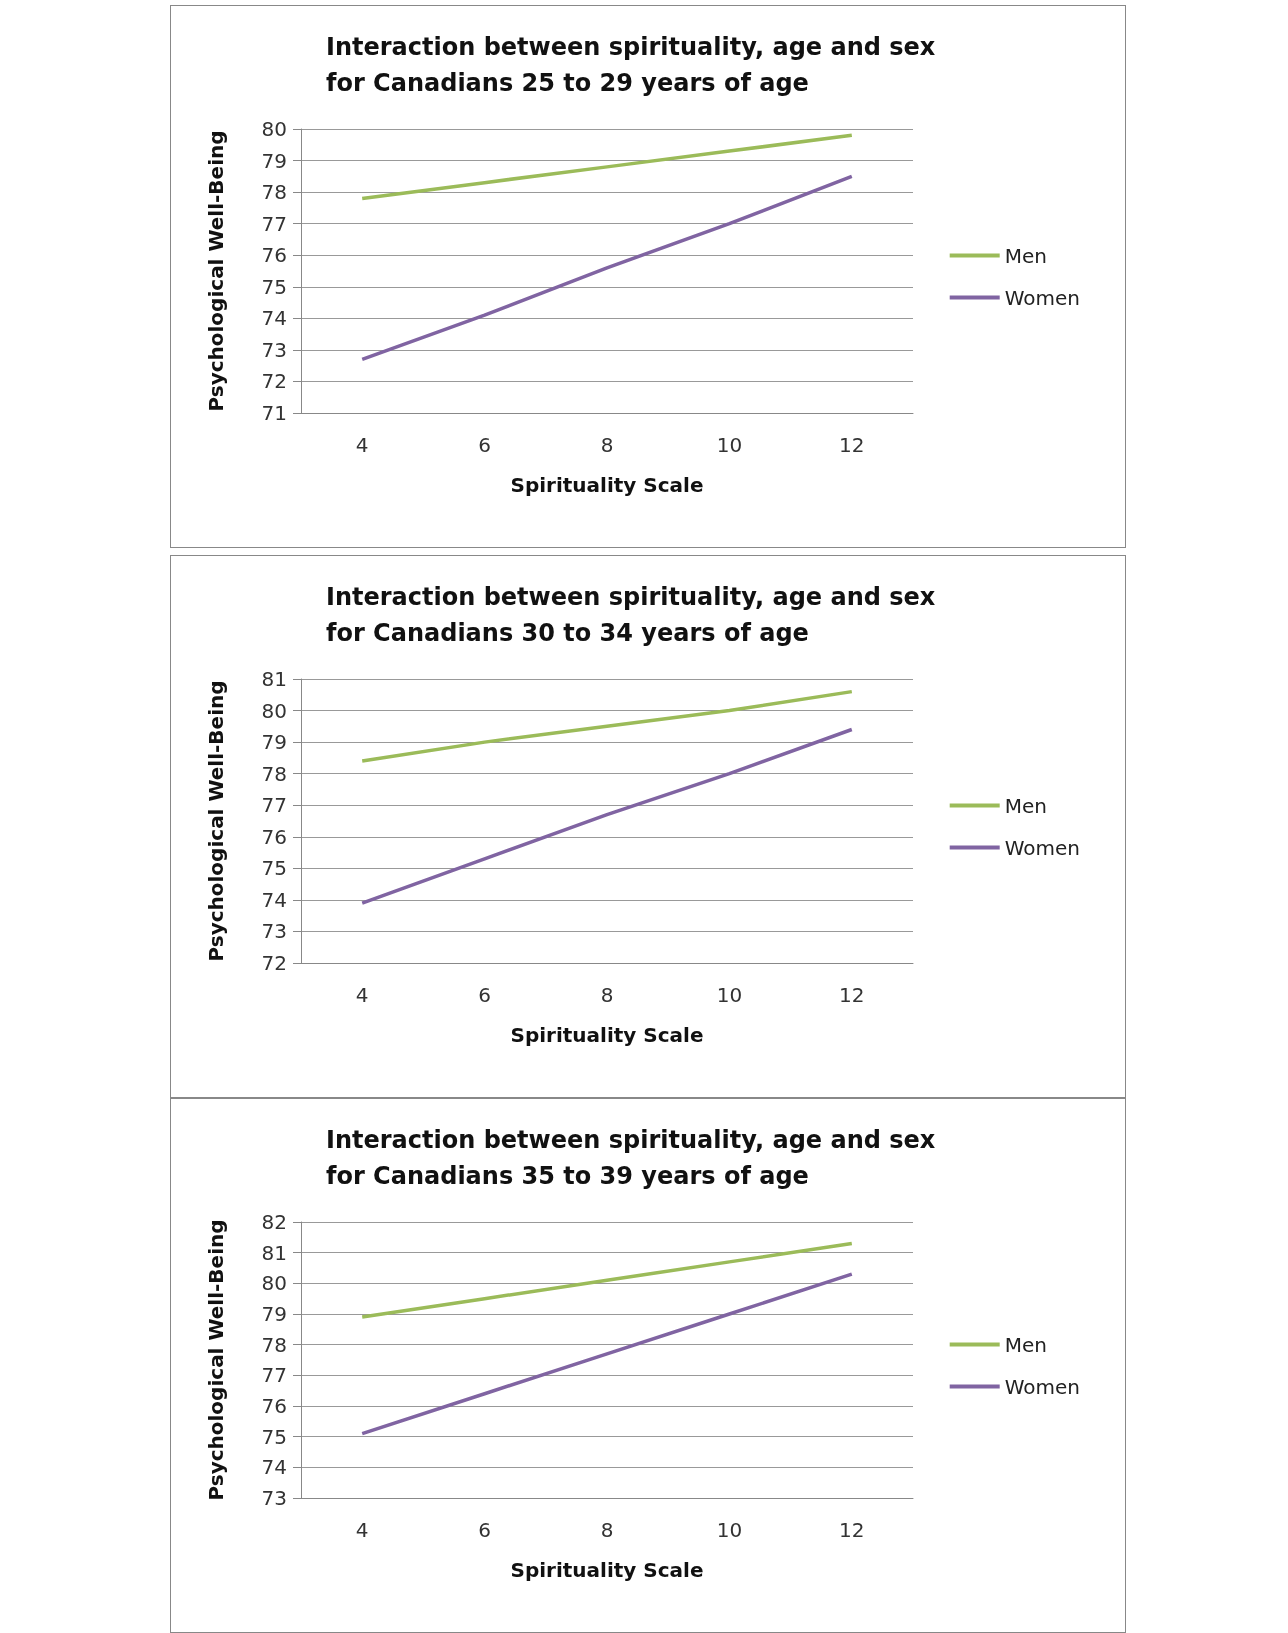 This screenshot has height=1633, width=1288. I want to click on chart-title: Interaction between spirituality, age and sex for Canadians 35 to 39 years of age, so click(635, 1158).